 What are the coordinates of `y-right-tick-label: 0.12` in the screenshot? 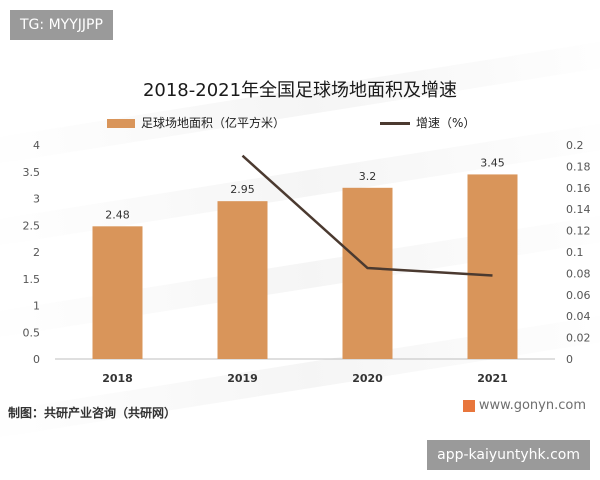 It's located at (578, 231).